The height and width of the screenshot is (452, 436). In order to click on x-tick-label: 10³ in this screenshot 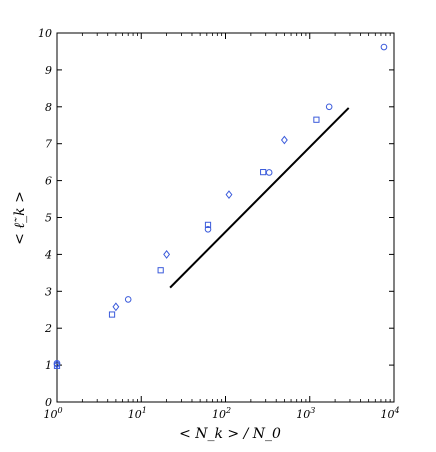, I will do `click(305, 413)`.